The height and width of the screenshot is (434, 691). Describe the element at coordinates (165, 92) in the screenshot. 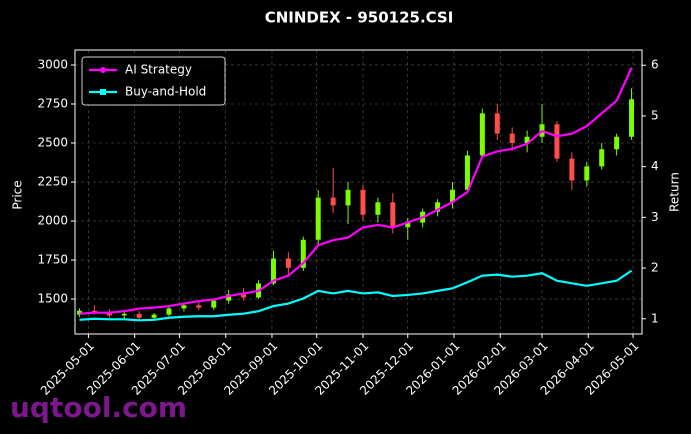

I see `legend-label: Buy-and-Hold` at that location.